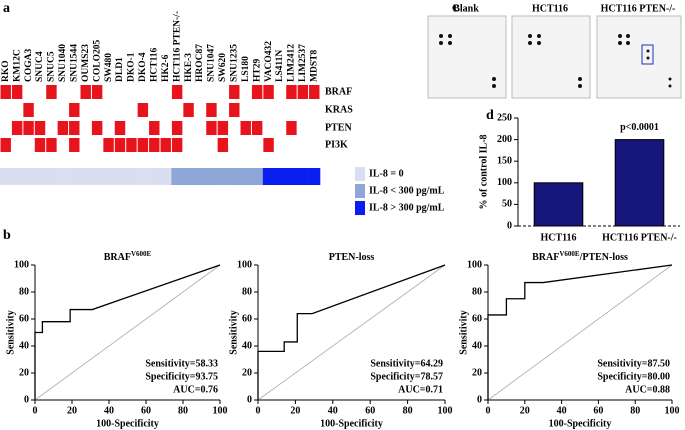 The height and width of the screenshot is (430, 685). I want to click on cell-line-label: COGA3, so click(29, 66).